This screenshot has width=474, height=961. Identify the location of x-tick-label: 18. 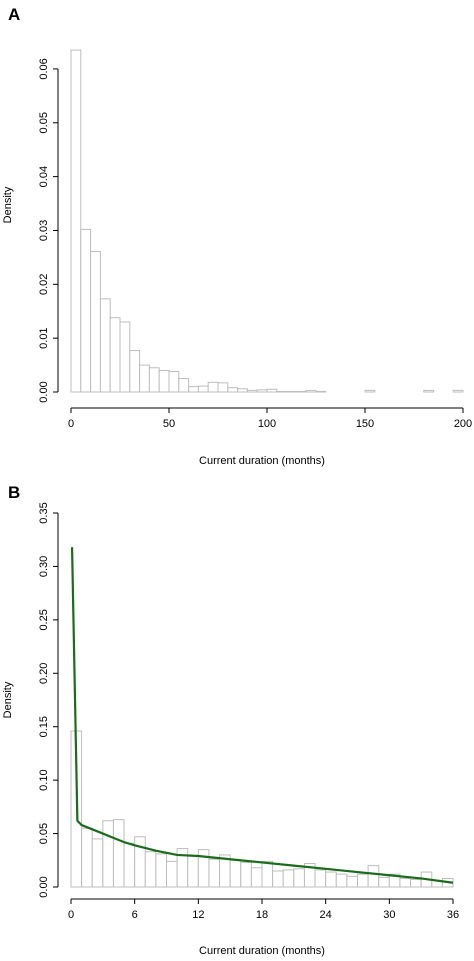
(262, 915).